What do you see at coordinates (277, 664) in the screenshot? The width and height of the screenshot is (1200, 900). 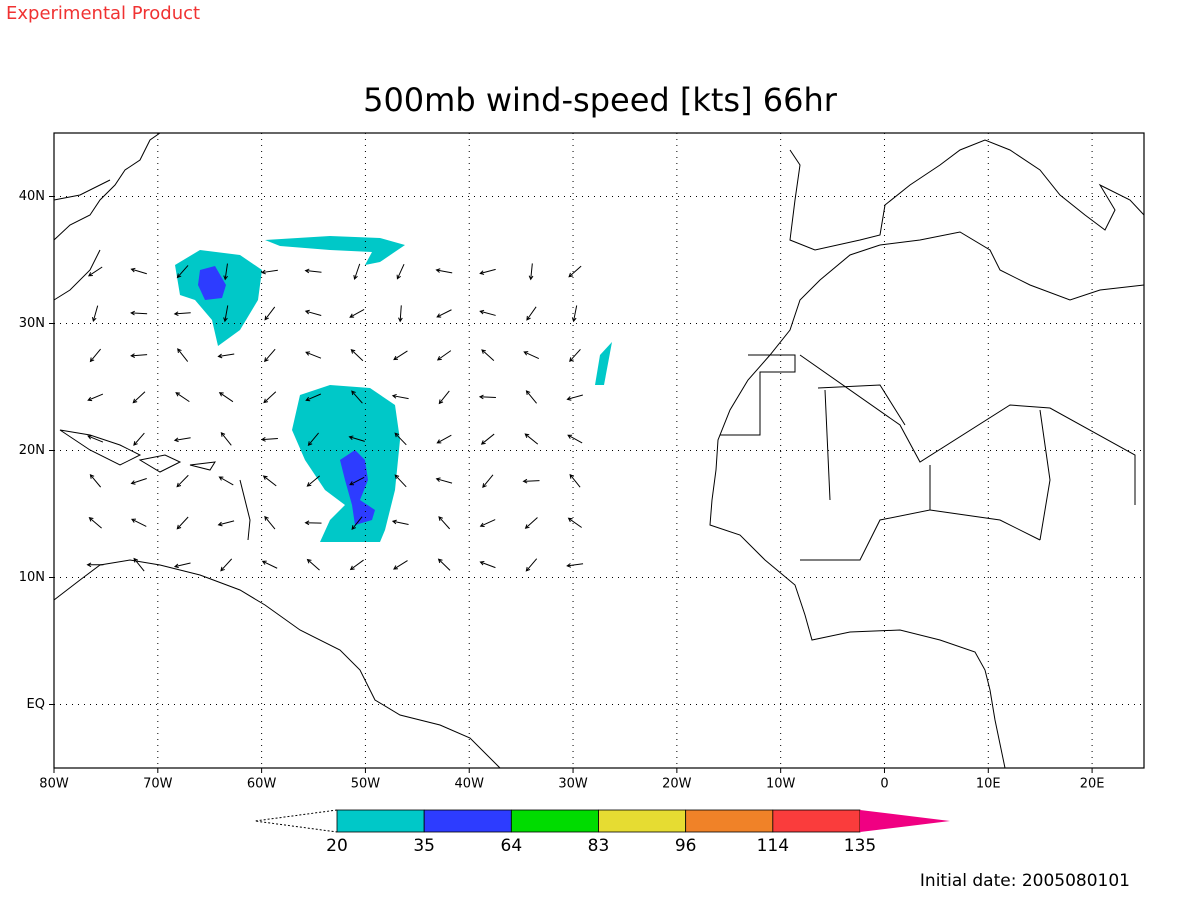 I see `south-america-coast` at bounding box center [277, 664].